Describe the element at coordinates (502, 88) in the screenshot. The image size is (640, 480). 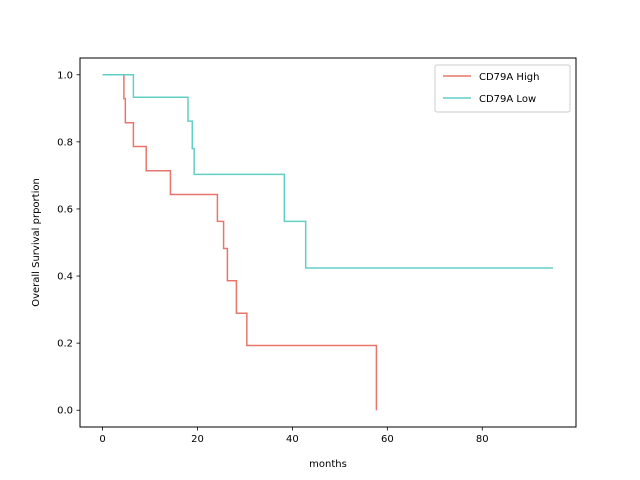
I see `legend: CD79A High CD79A Low` at that location.